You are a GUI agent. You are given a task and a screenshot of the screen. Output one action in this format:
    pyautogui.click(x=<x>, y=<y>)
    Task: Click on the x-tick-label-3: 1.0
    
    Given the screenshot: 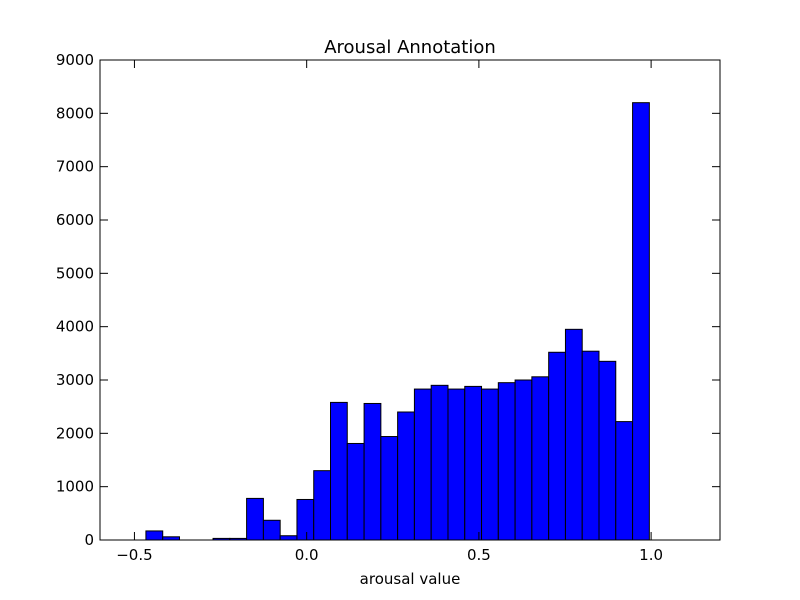 What is the action you would take?
    pyautogui.click(x=651, y=555)
    